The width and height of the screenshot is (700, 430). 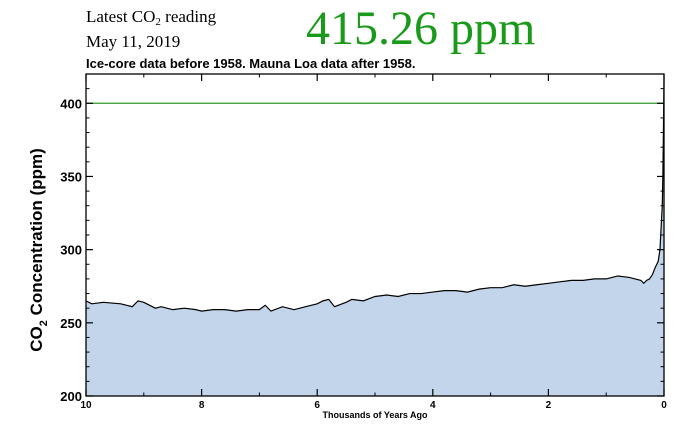 What do you see at coordinates (71, 250) in the screenshot?
I see `y-tick-label: 300` at bounding box center [71, 250].